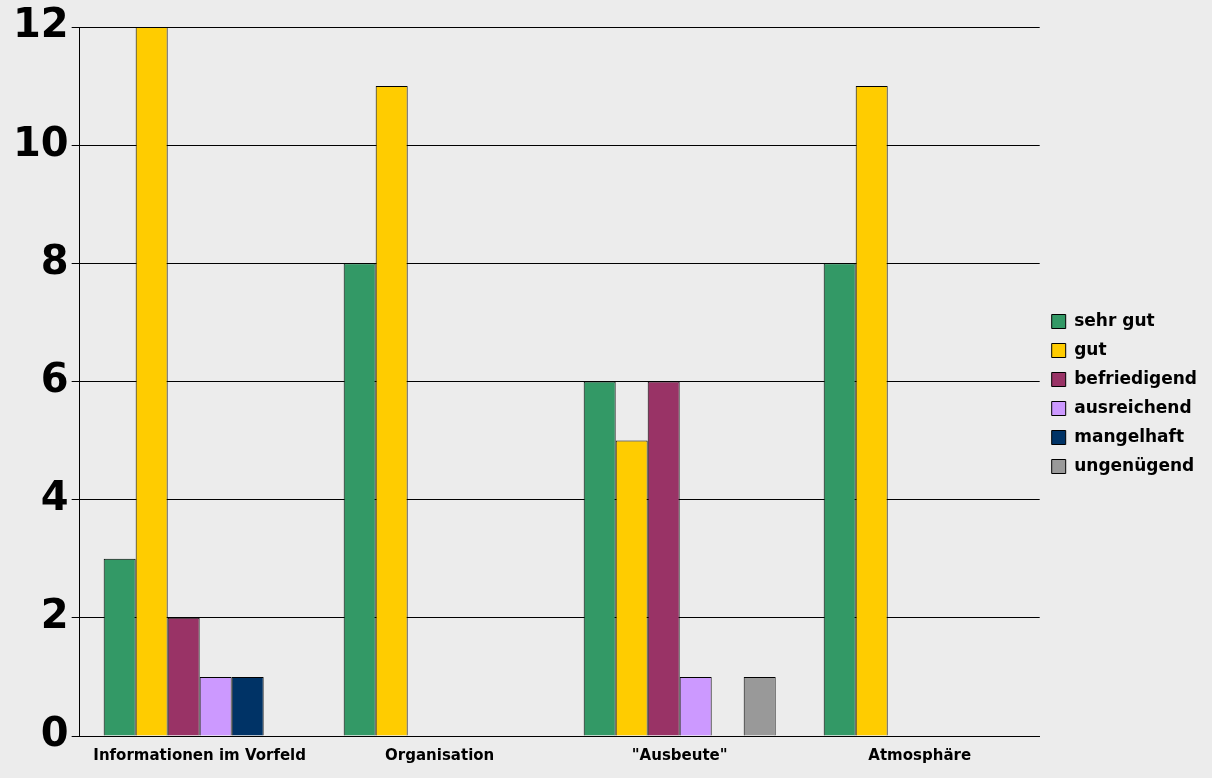  I want to click on legend-label: mangelhaft, so click(1129, 435).